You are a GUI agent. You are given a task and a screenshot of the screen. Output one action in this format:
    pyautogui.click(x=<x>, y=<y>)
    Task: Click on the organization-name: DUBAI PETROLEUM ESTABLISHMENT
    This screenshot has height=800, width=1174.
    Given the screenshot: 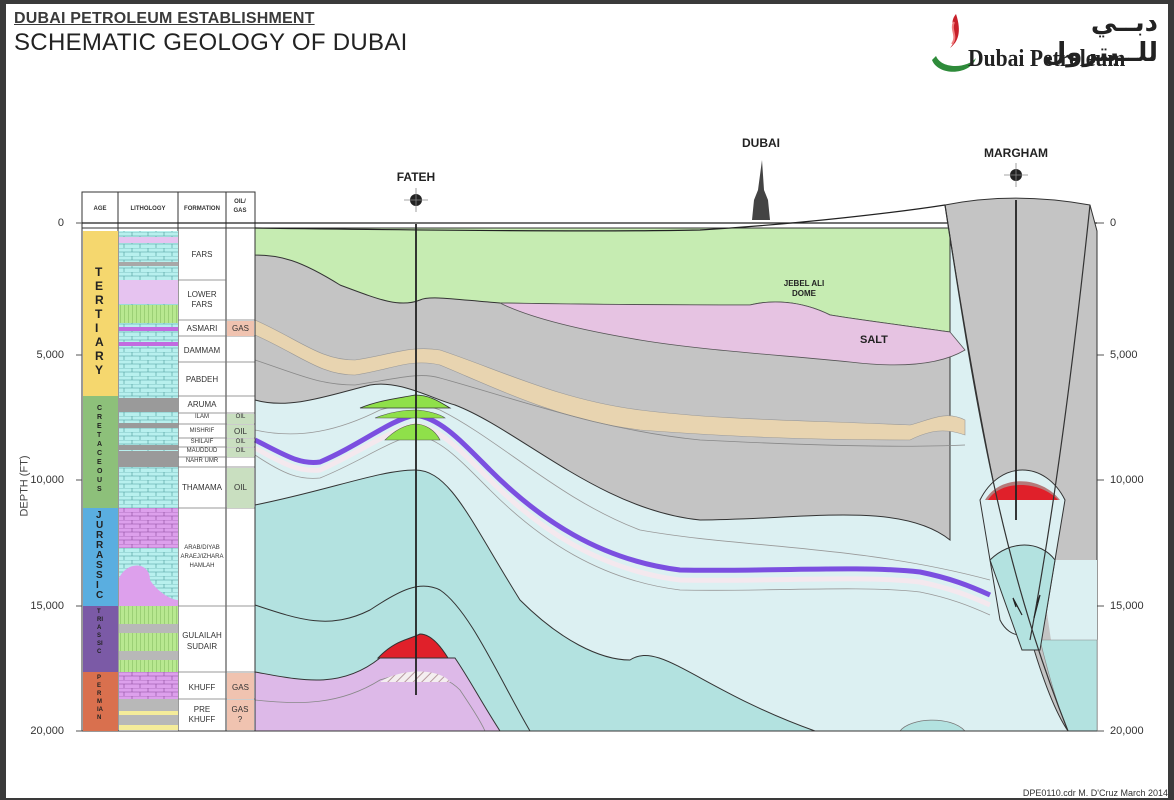 What is the action you would take?
    pyautogui.click(x=164, y=18)
    